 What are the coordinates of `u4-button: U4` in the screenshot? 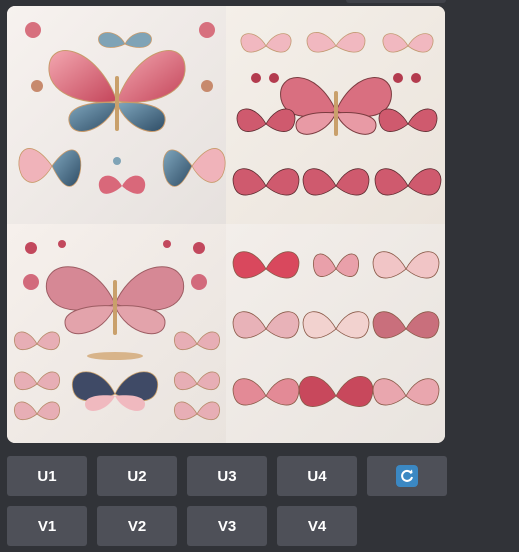 It's located at (317, 476).